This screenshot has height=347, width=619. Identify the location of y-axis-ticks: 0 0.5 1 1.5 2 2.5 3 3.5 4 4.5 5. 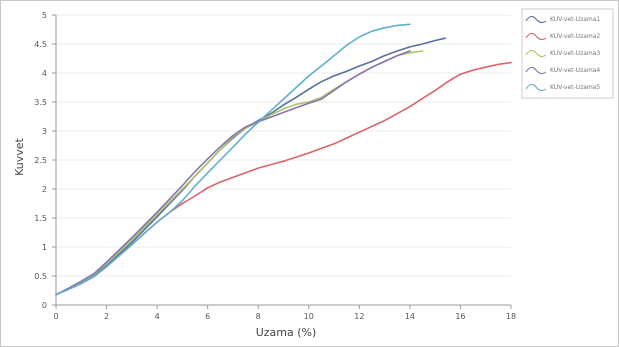
(45, 160).